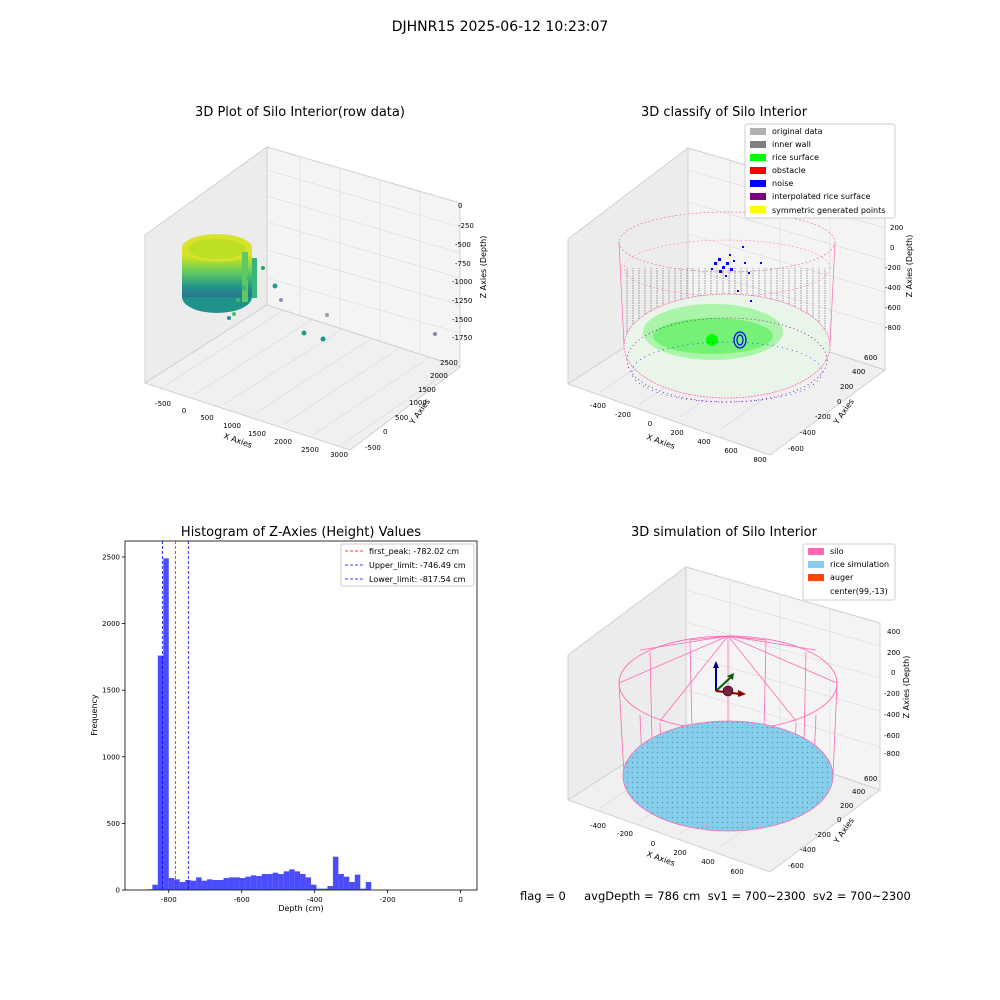 This screenshot has width=1000, height=1000. I want to click on legend-label: noise, so click(782, 183).